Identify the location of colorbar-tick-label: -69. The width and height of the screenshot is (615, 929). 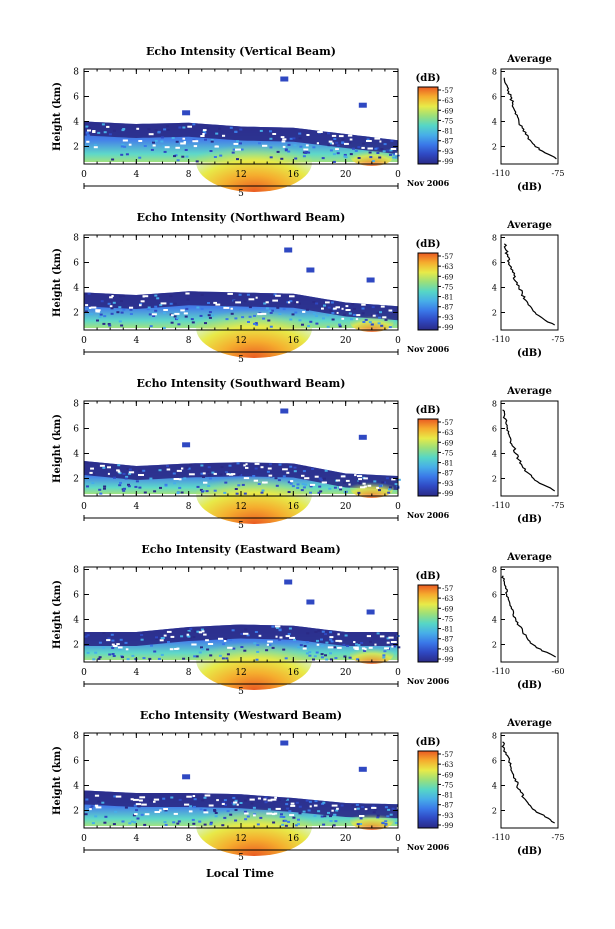
(447, 111).